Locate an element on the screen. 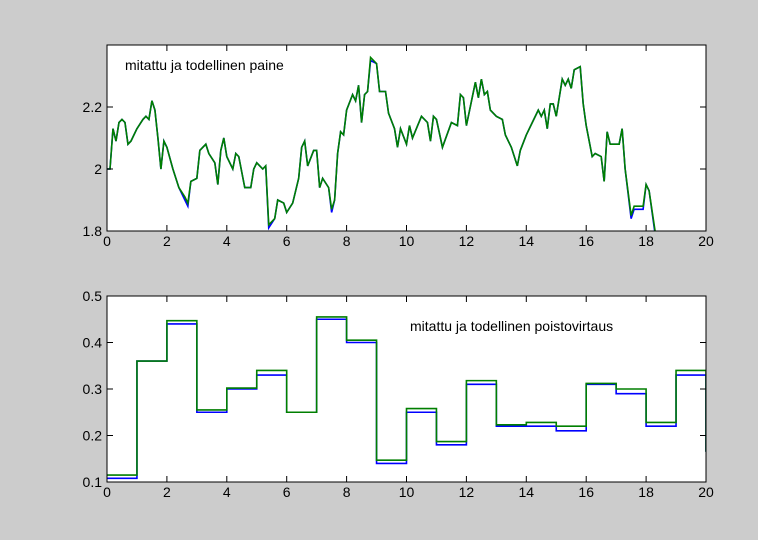 This screenshot has width=758, height=540. y-tick-label: 2.2 is located at coordinates (93, 107).